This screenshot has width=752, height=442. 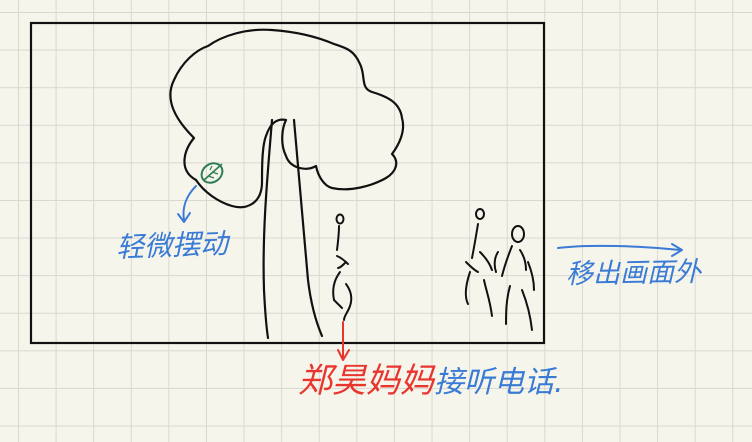 What do you see at coordinates (212, 173) in the screenshot?
I see `leaf-icon` at bounding box center [212, 173].